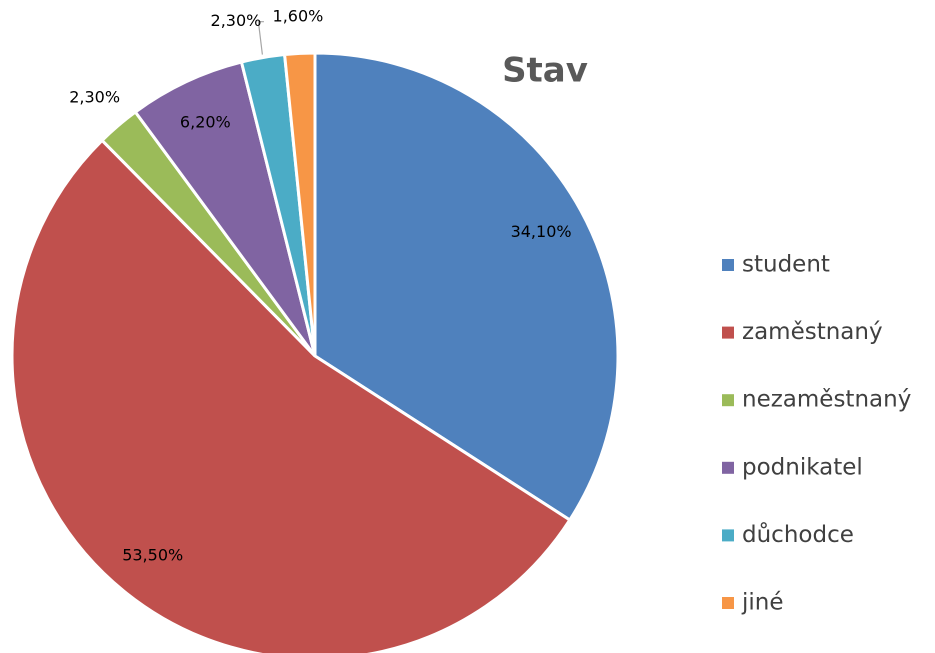 Image resolution: width=935 pixels, height=653 pixels. Describe the element at coordinates (260, 38) in the screenshot. I see `leader-line` at that location.